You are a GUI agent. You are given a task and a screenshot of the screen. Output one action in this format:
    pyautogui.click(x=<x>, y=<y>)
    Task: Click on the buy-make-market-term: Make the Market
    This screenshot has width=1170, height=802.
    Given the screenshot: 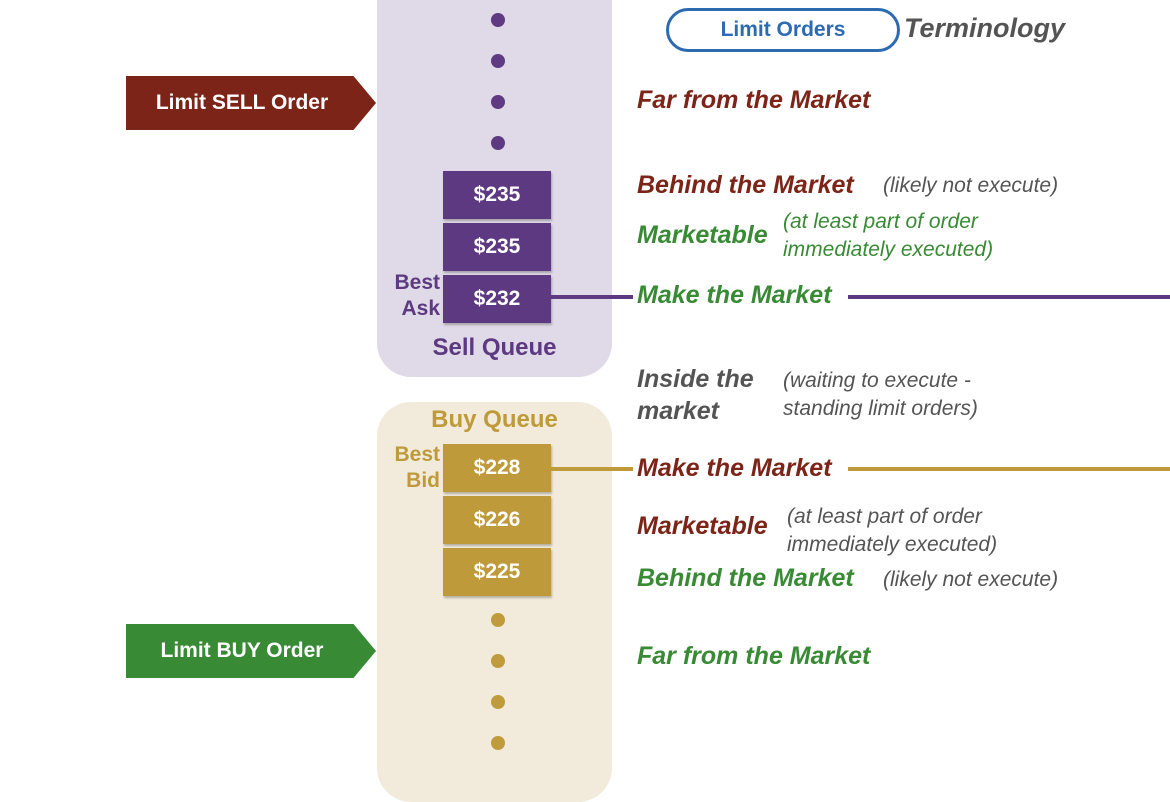 What is the action you would take?
    pyautogui.click(x=734, y=468)
    